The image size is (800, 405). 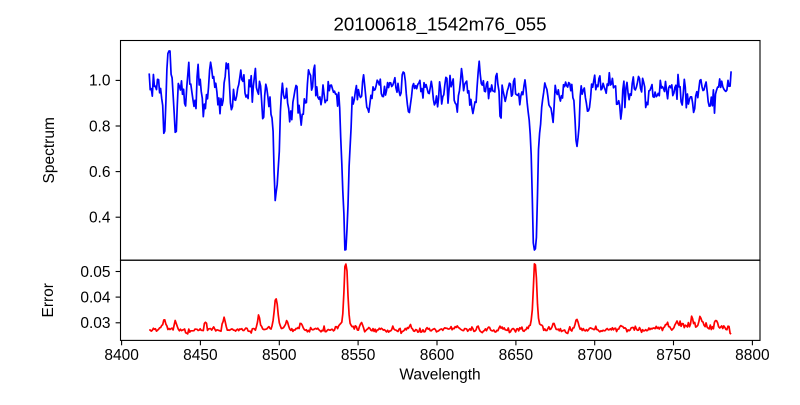 What do you see at coordinates (279, 355) in the screenshot?
I see `svg-text: 8500` at bounding box center [279, 355].